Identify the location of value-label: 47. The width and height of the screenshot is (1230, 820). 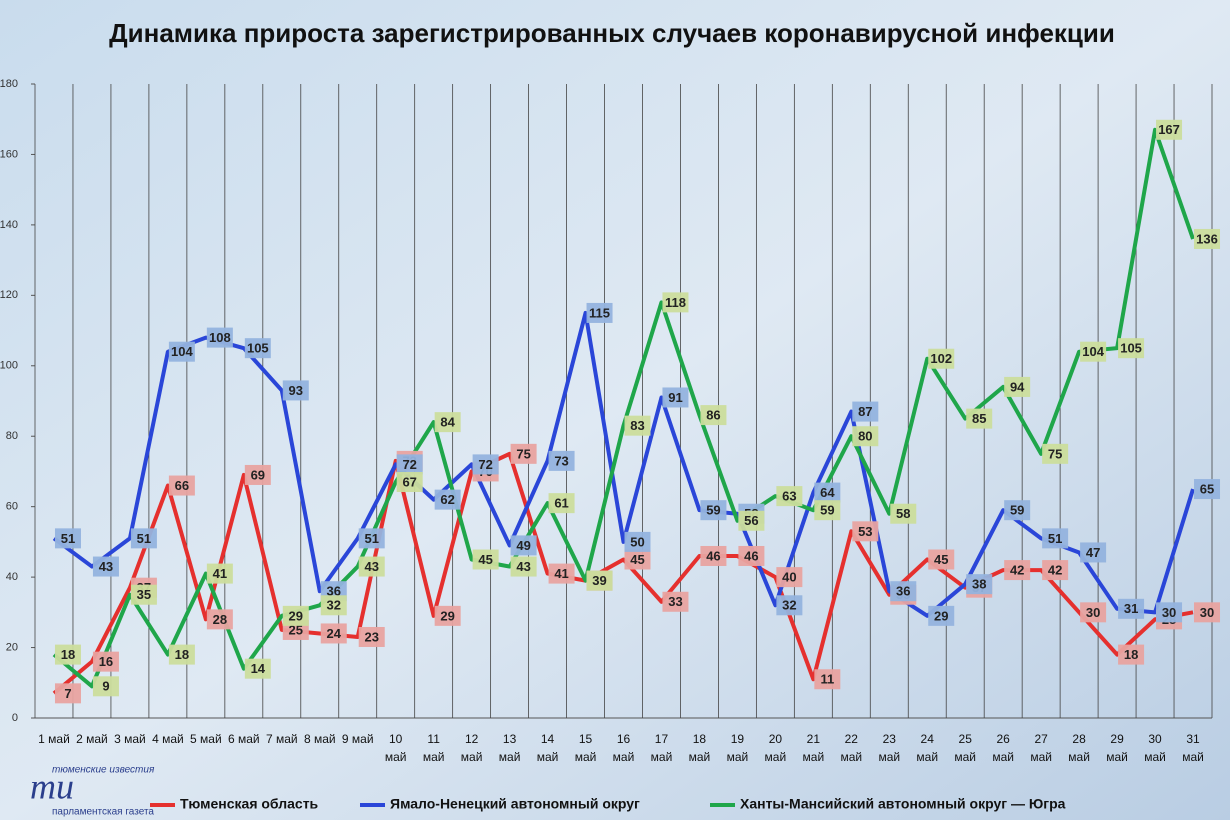
(1093, 552).